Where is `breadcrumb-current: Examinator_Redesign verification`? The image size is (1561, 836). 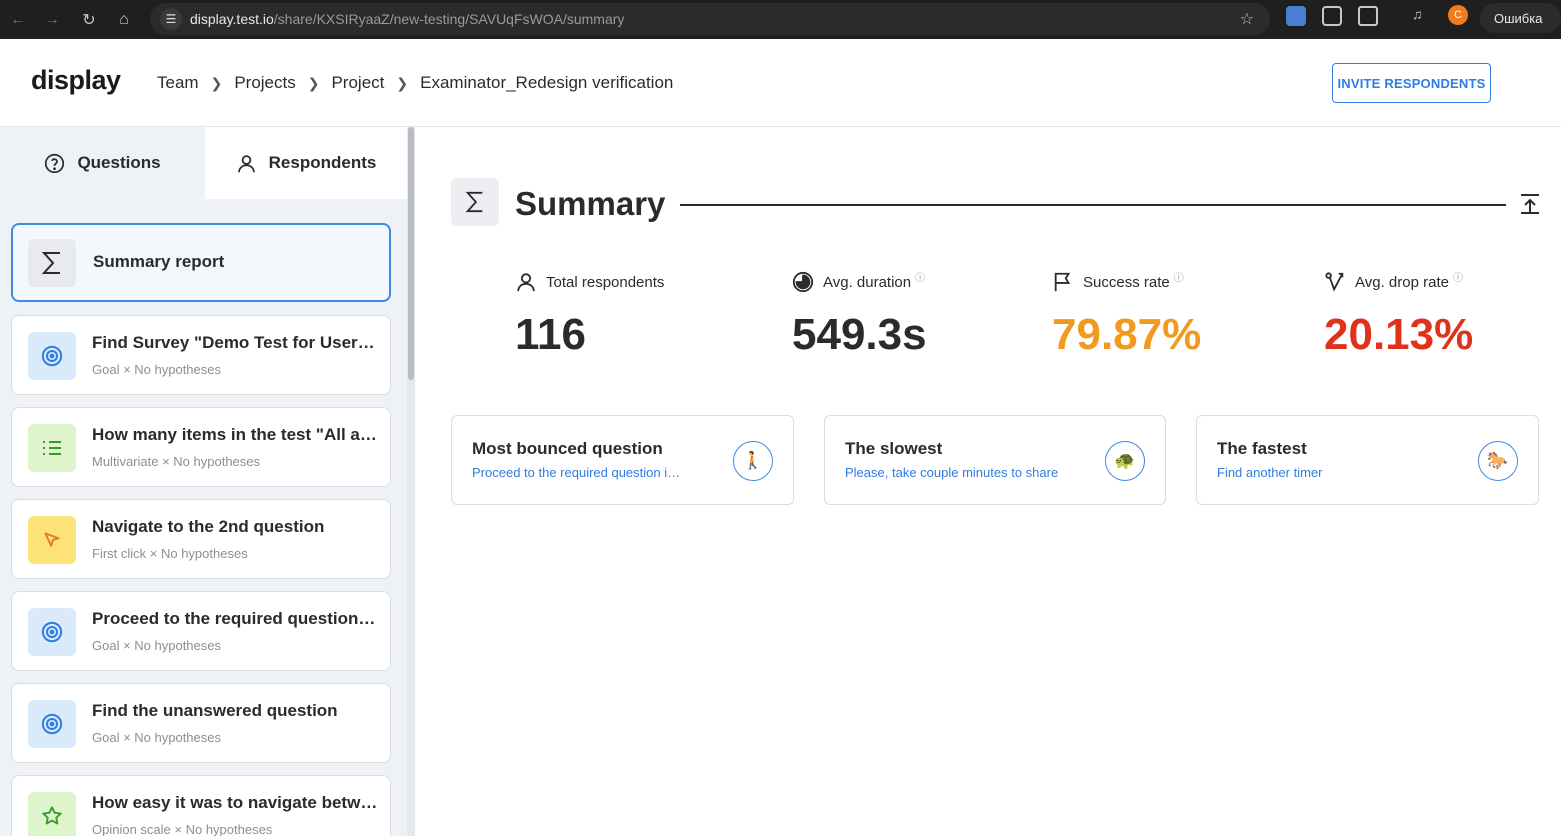
breadcrumb-current: Examinator_Redesign verification is located at coordinates (547, 82).